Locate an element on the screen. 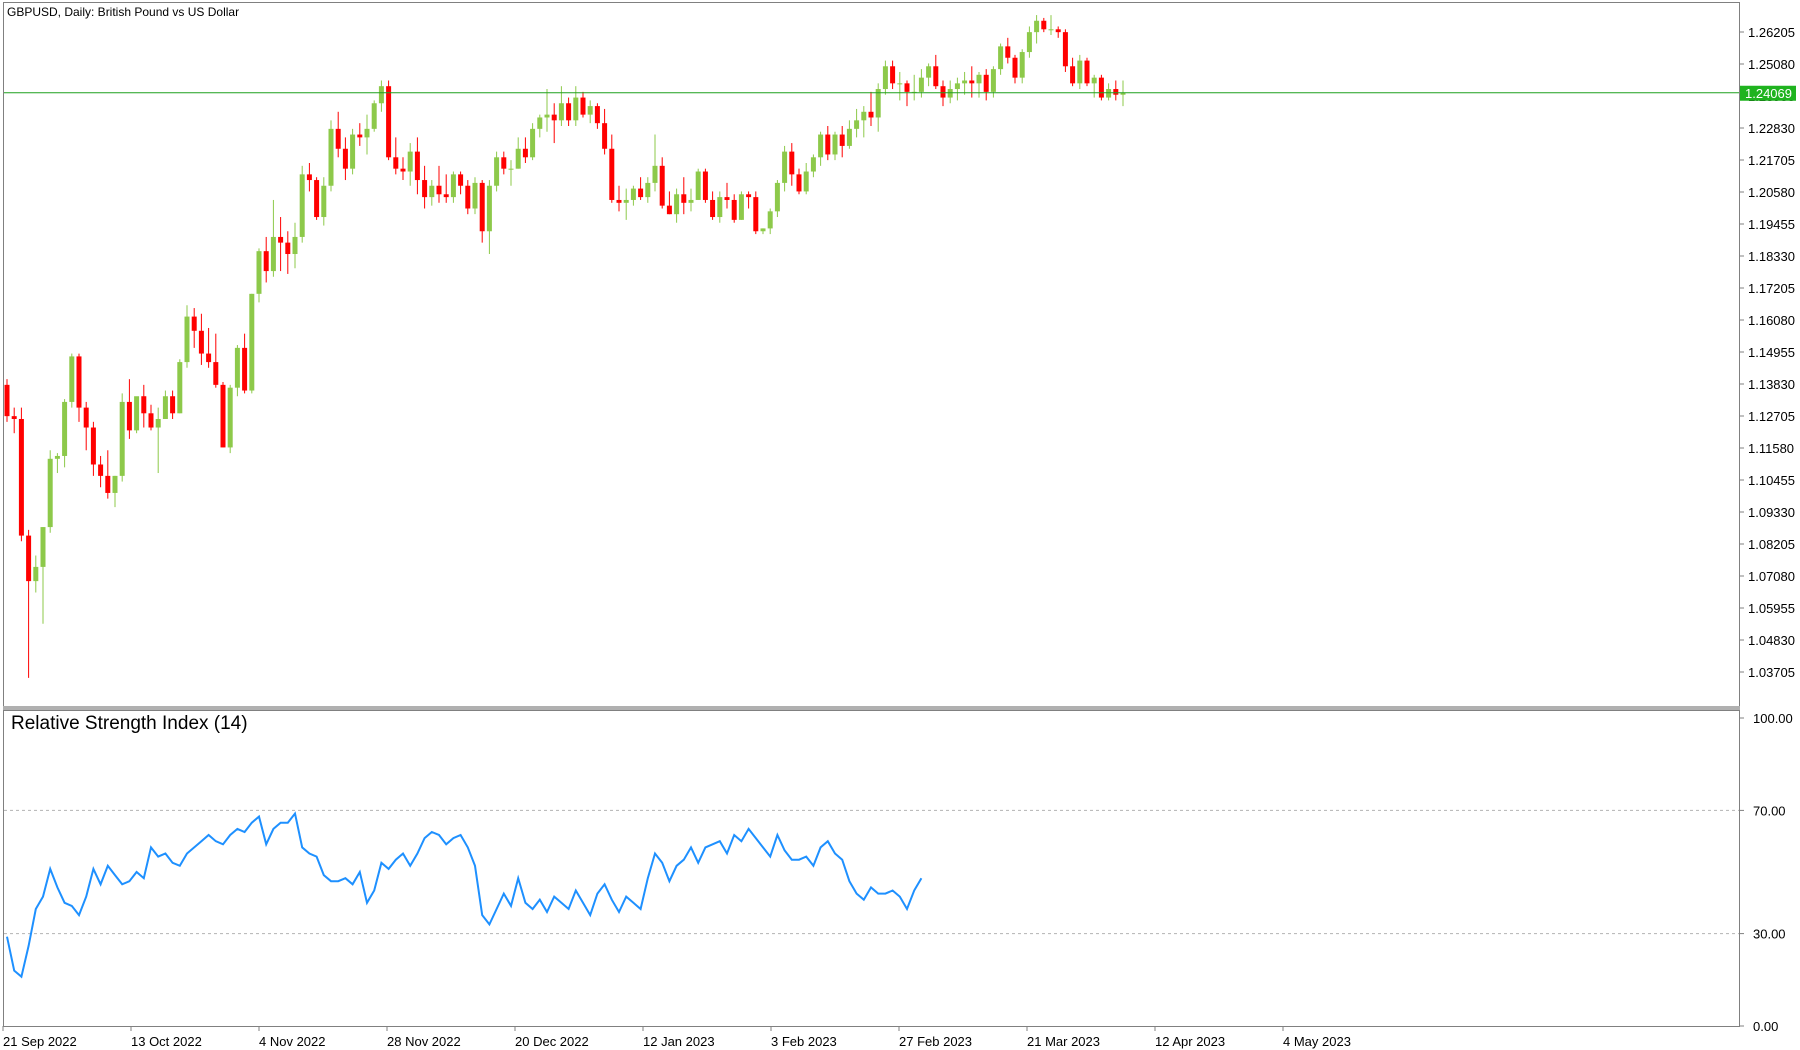  time-axis-tick-label: 27 Feb 2023 is located at coordinates (935, 1041).